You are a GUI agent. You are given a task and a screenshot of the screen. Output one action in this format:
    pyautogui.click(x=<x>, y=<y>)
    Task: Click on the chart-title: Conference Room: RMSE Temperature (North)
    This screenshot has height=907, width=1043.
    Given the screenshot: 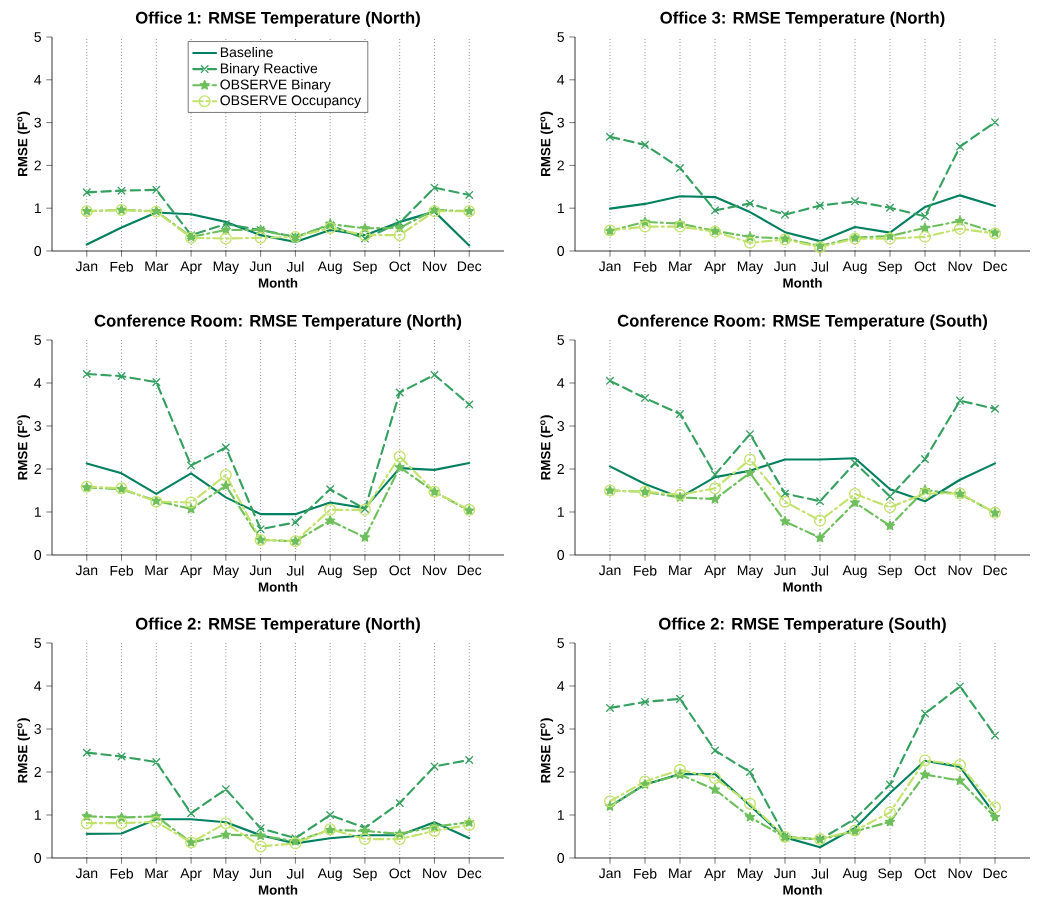 What is the action you would take?
    pyautogui.click(x=278, y=322)
    